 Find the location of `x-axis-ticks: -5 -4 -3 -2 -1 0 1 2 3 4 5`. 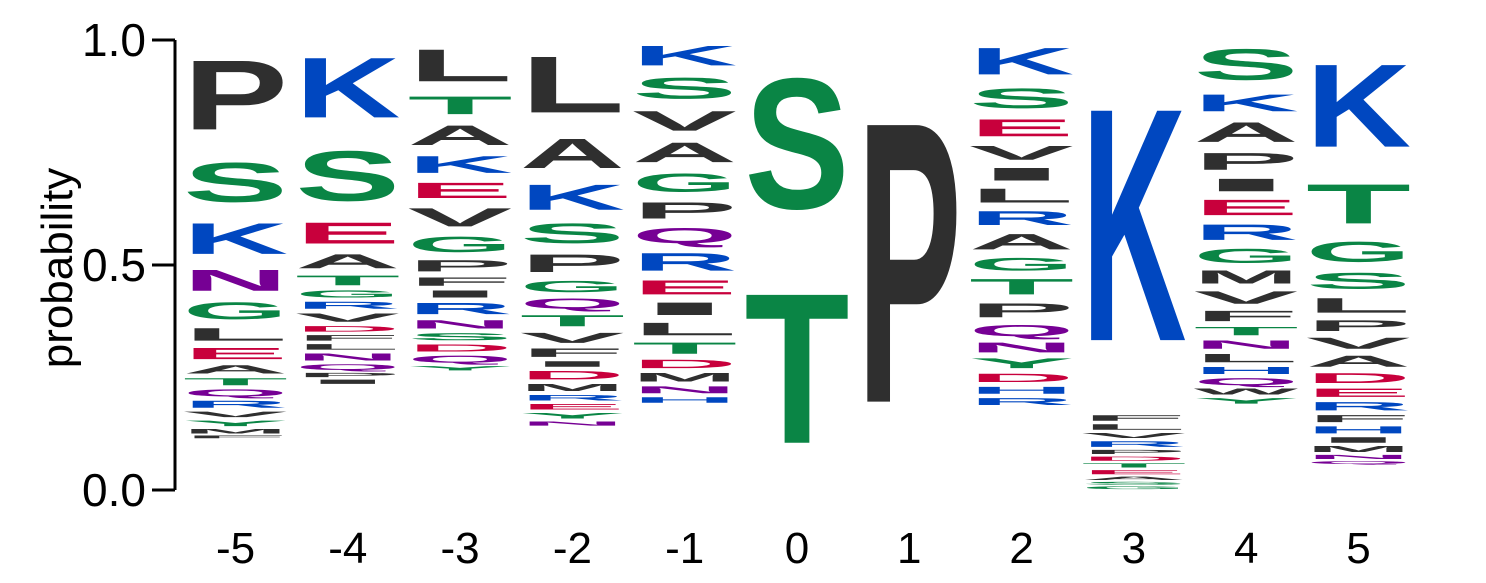

x-axis-ticks: -5 -4 -3 -2 -1 0 1 2 3 4 5 is located at coordinates (793, 548).